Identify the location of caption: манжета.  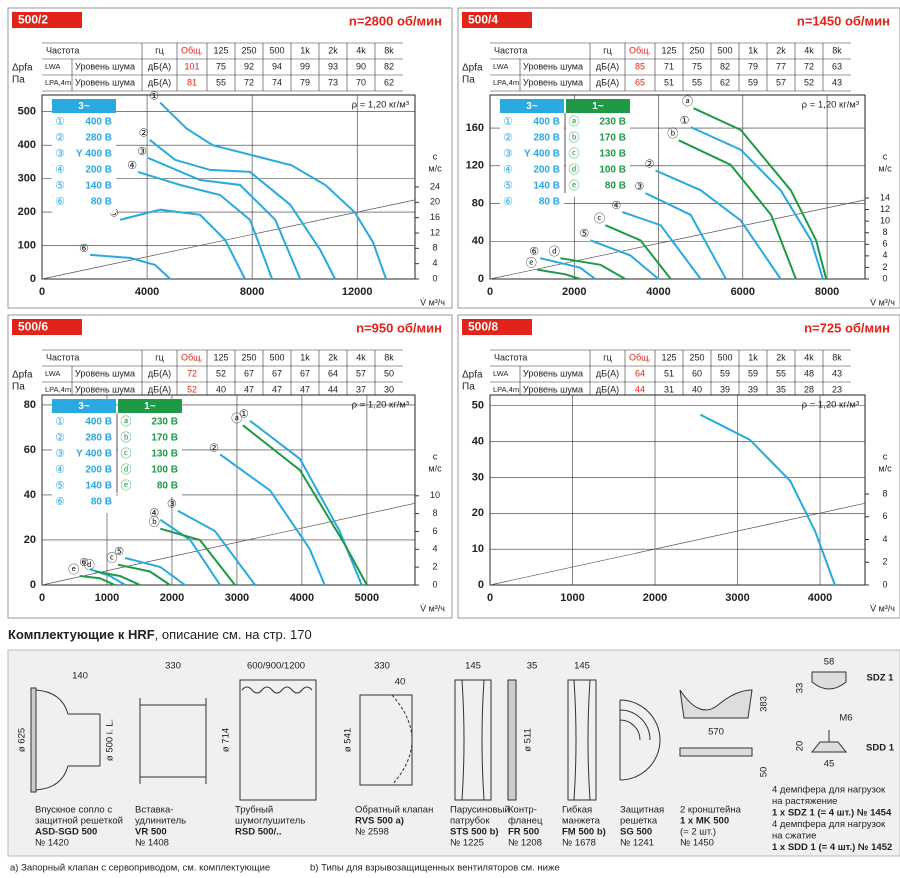
(581, 821).